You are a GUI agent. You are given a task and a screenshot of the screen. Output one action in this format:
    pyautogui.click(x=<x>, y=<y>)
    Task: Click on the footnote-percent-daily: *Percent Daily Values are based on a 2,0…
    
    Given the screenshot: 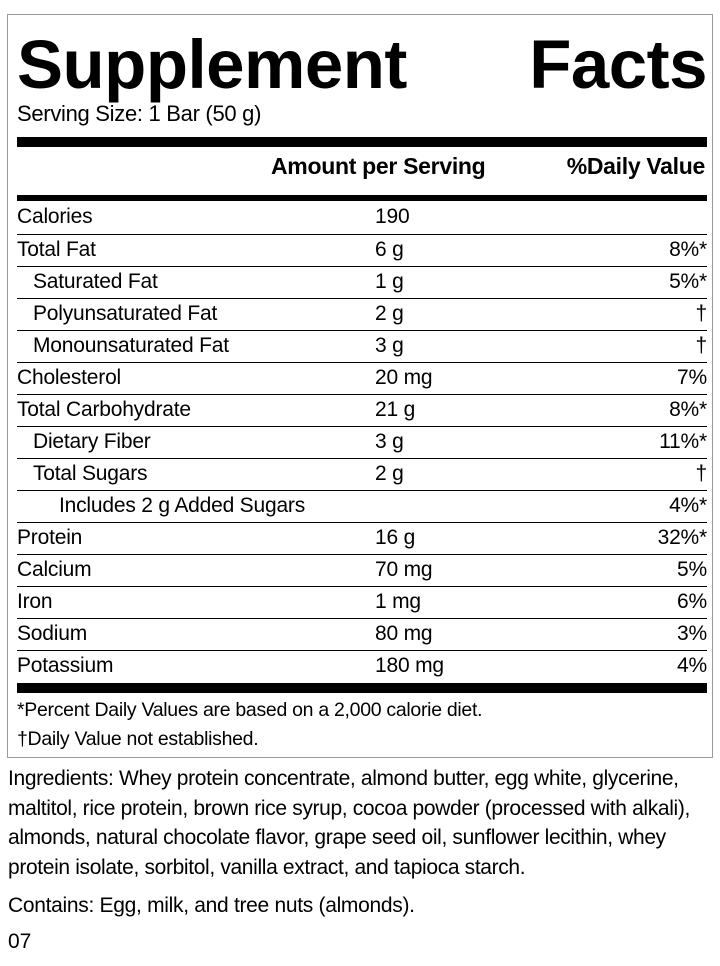 What is the action you would take?
    pyautogui.click(x=250, y=710)
    